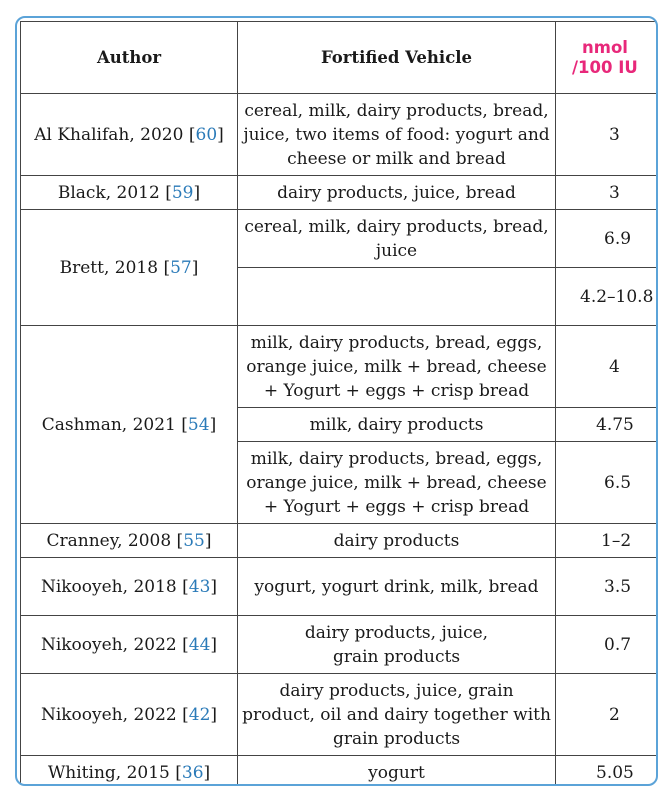  I want to click on reference-link: 57, so click(181, 267).